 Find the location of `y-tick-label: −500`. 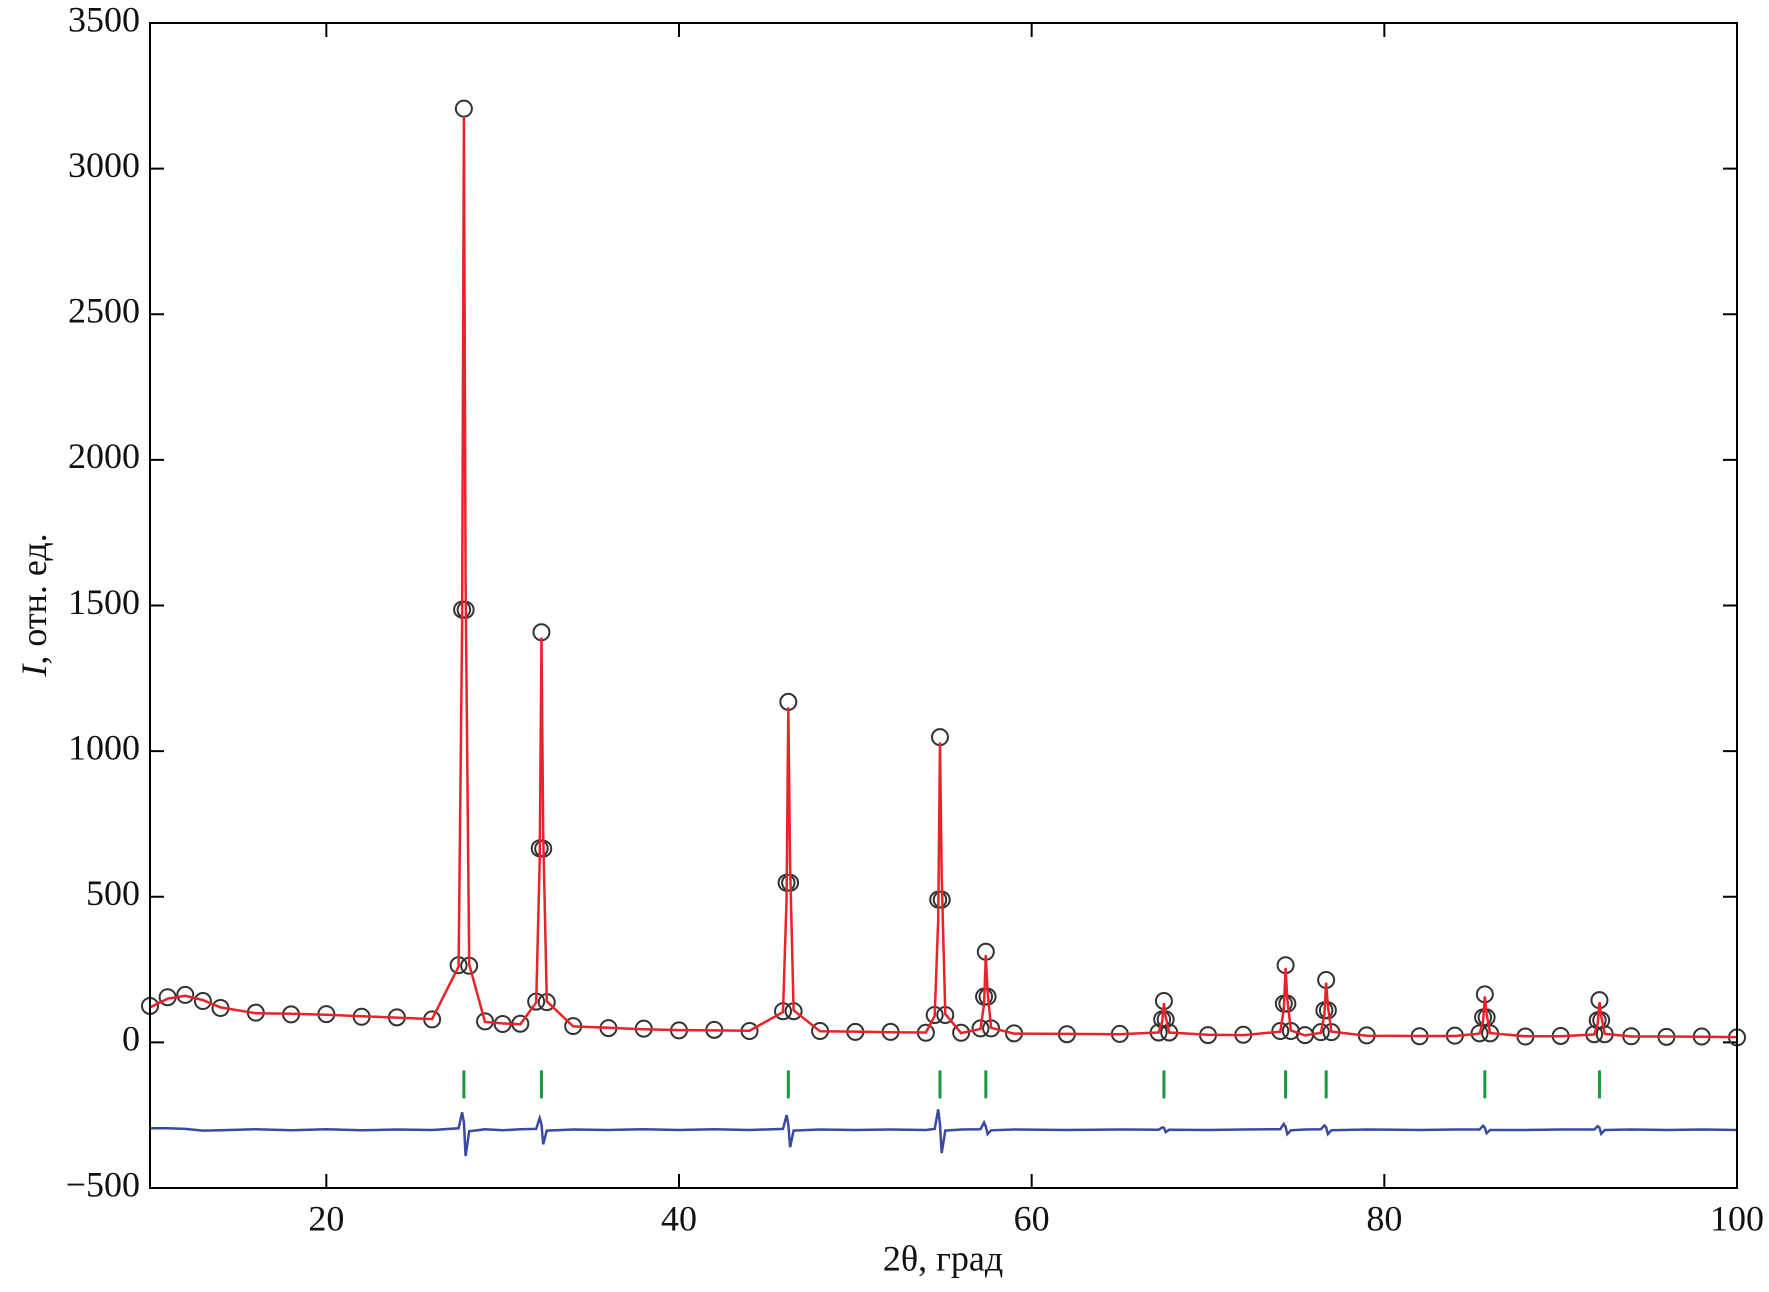

y-tick-label: −500 is located at coordinates (103, 1184).